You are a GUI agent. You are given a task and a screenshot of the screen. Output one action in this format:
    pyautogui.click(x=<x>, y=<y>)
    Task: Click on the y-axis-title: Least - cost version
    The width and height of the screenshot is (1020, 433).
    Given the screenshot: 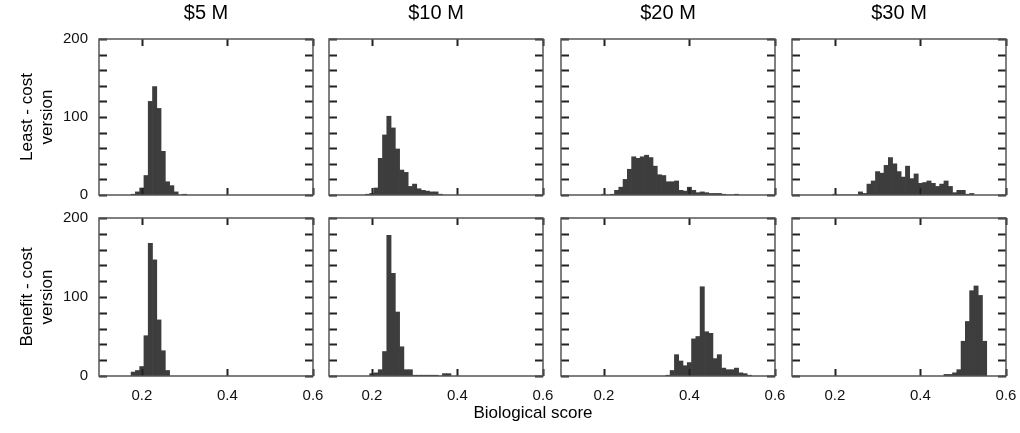 What is the action you would take?
    pyautogui.click(x=37, y=117)
    